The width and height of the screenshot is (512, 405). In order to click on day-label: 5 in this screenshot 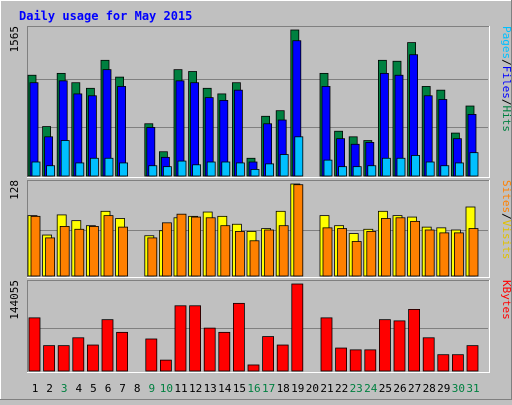, I will do `click(93, 388)`.